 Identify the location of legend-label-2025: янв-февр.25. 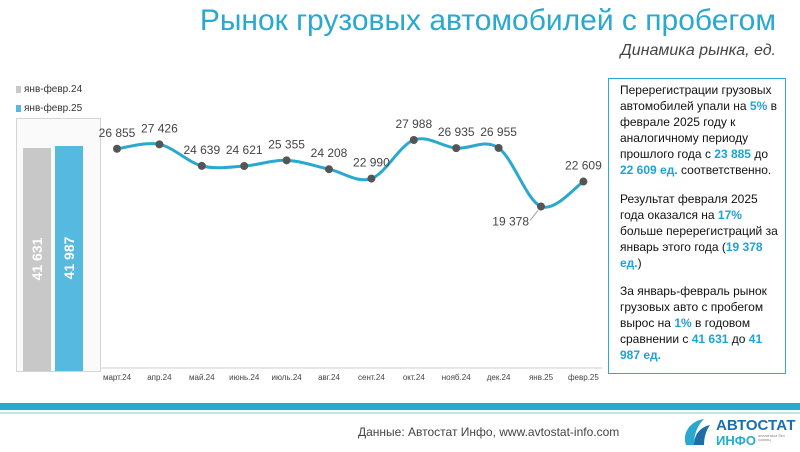
(53, 108).